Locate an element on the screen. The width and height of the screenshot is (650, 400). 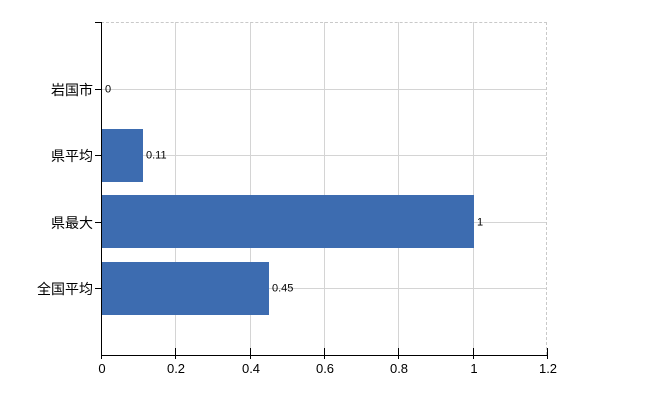
y-axis-line is located at coordinates (101, 189).